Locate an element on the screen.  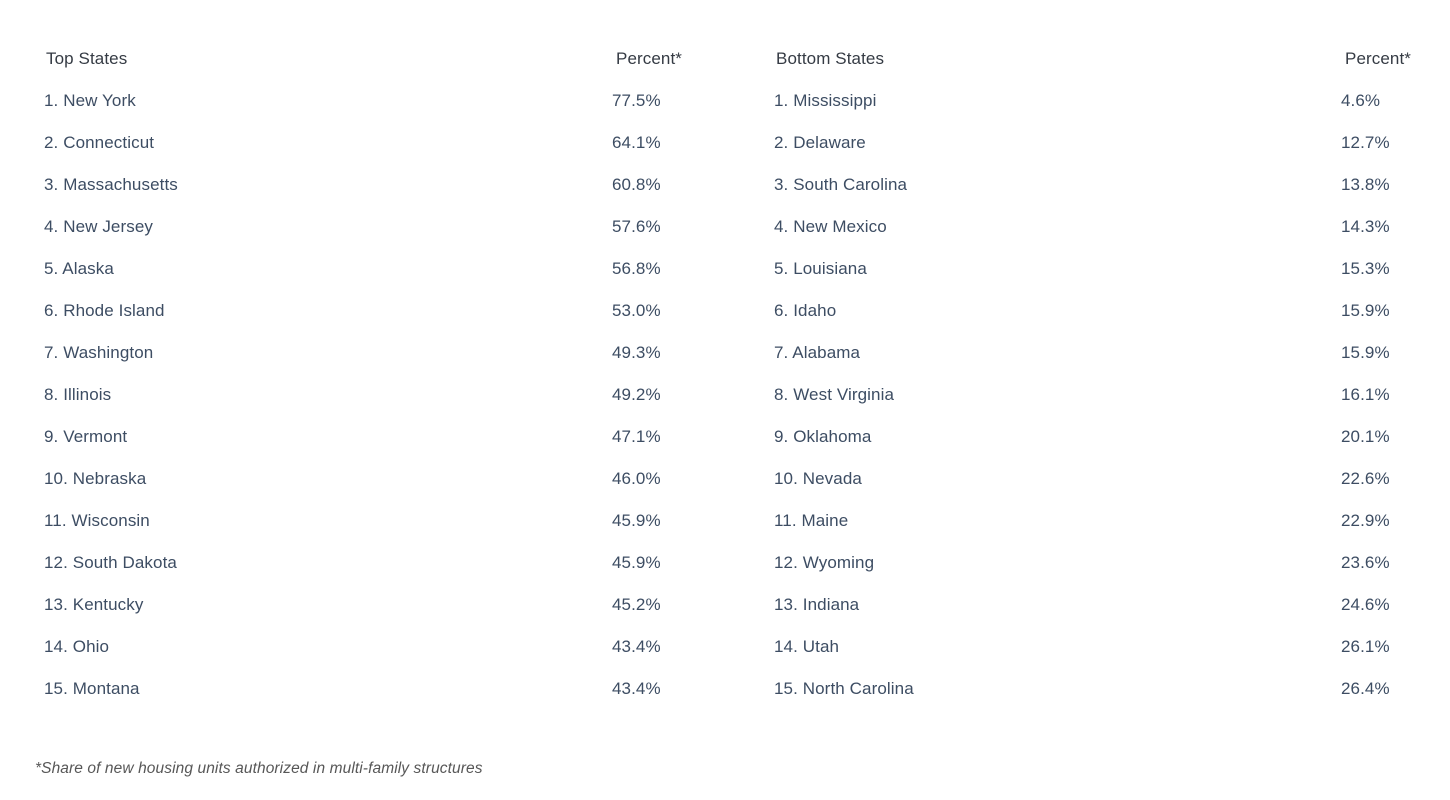
table-row: 10. Nevada 22.6% is located at coordinates (1112, 479).